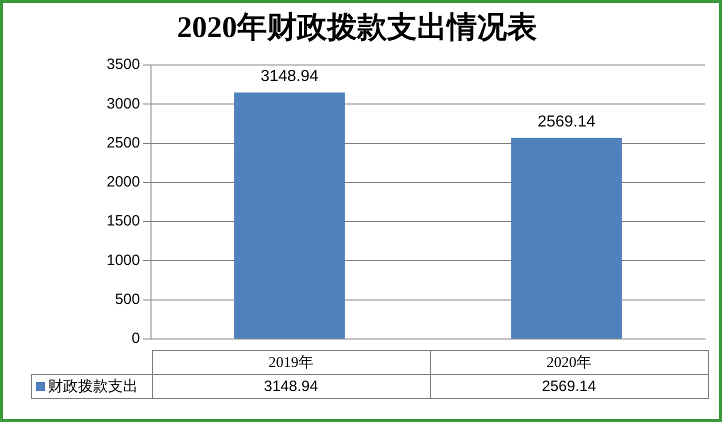 The width and height of the screenshot is (722, 422). I want to click on chart-title: 2020年财政拨款支出情况表, so click(357, 27).